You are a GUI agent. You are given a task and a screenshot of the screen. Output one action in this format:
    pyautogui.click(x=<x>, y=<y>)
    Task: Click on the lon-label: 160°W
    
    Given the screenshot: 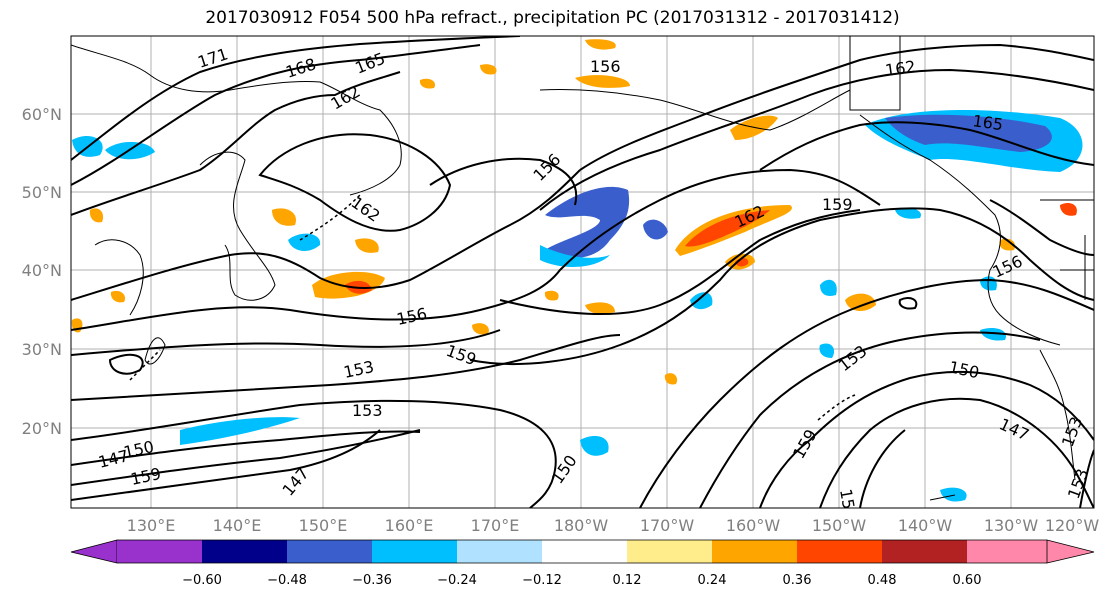 What is the action you would take?
    pyautogui.click(x=753, y=525)
    